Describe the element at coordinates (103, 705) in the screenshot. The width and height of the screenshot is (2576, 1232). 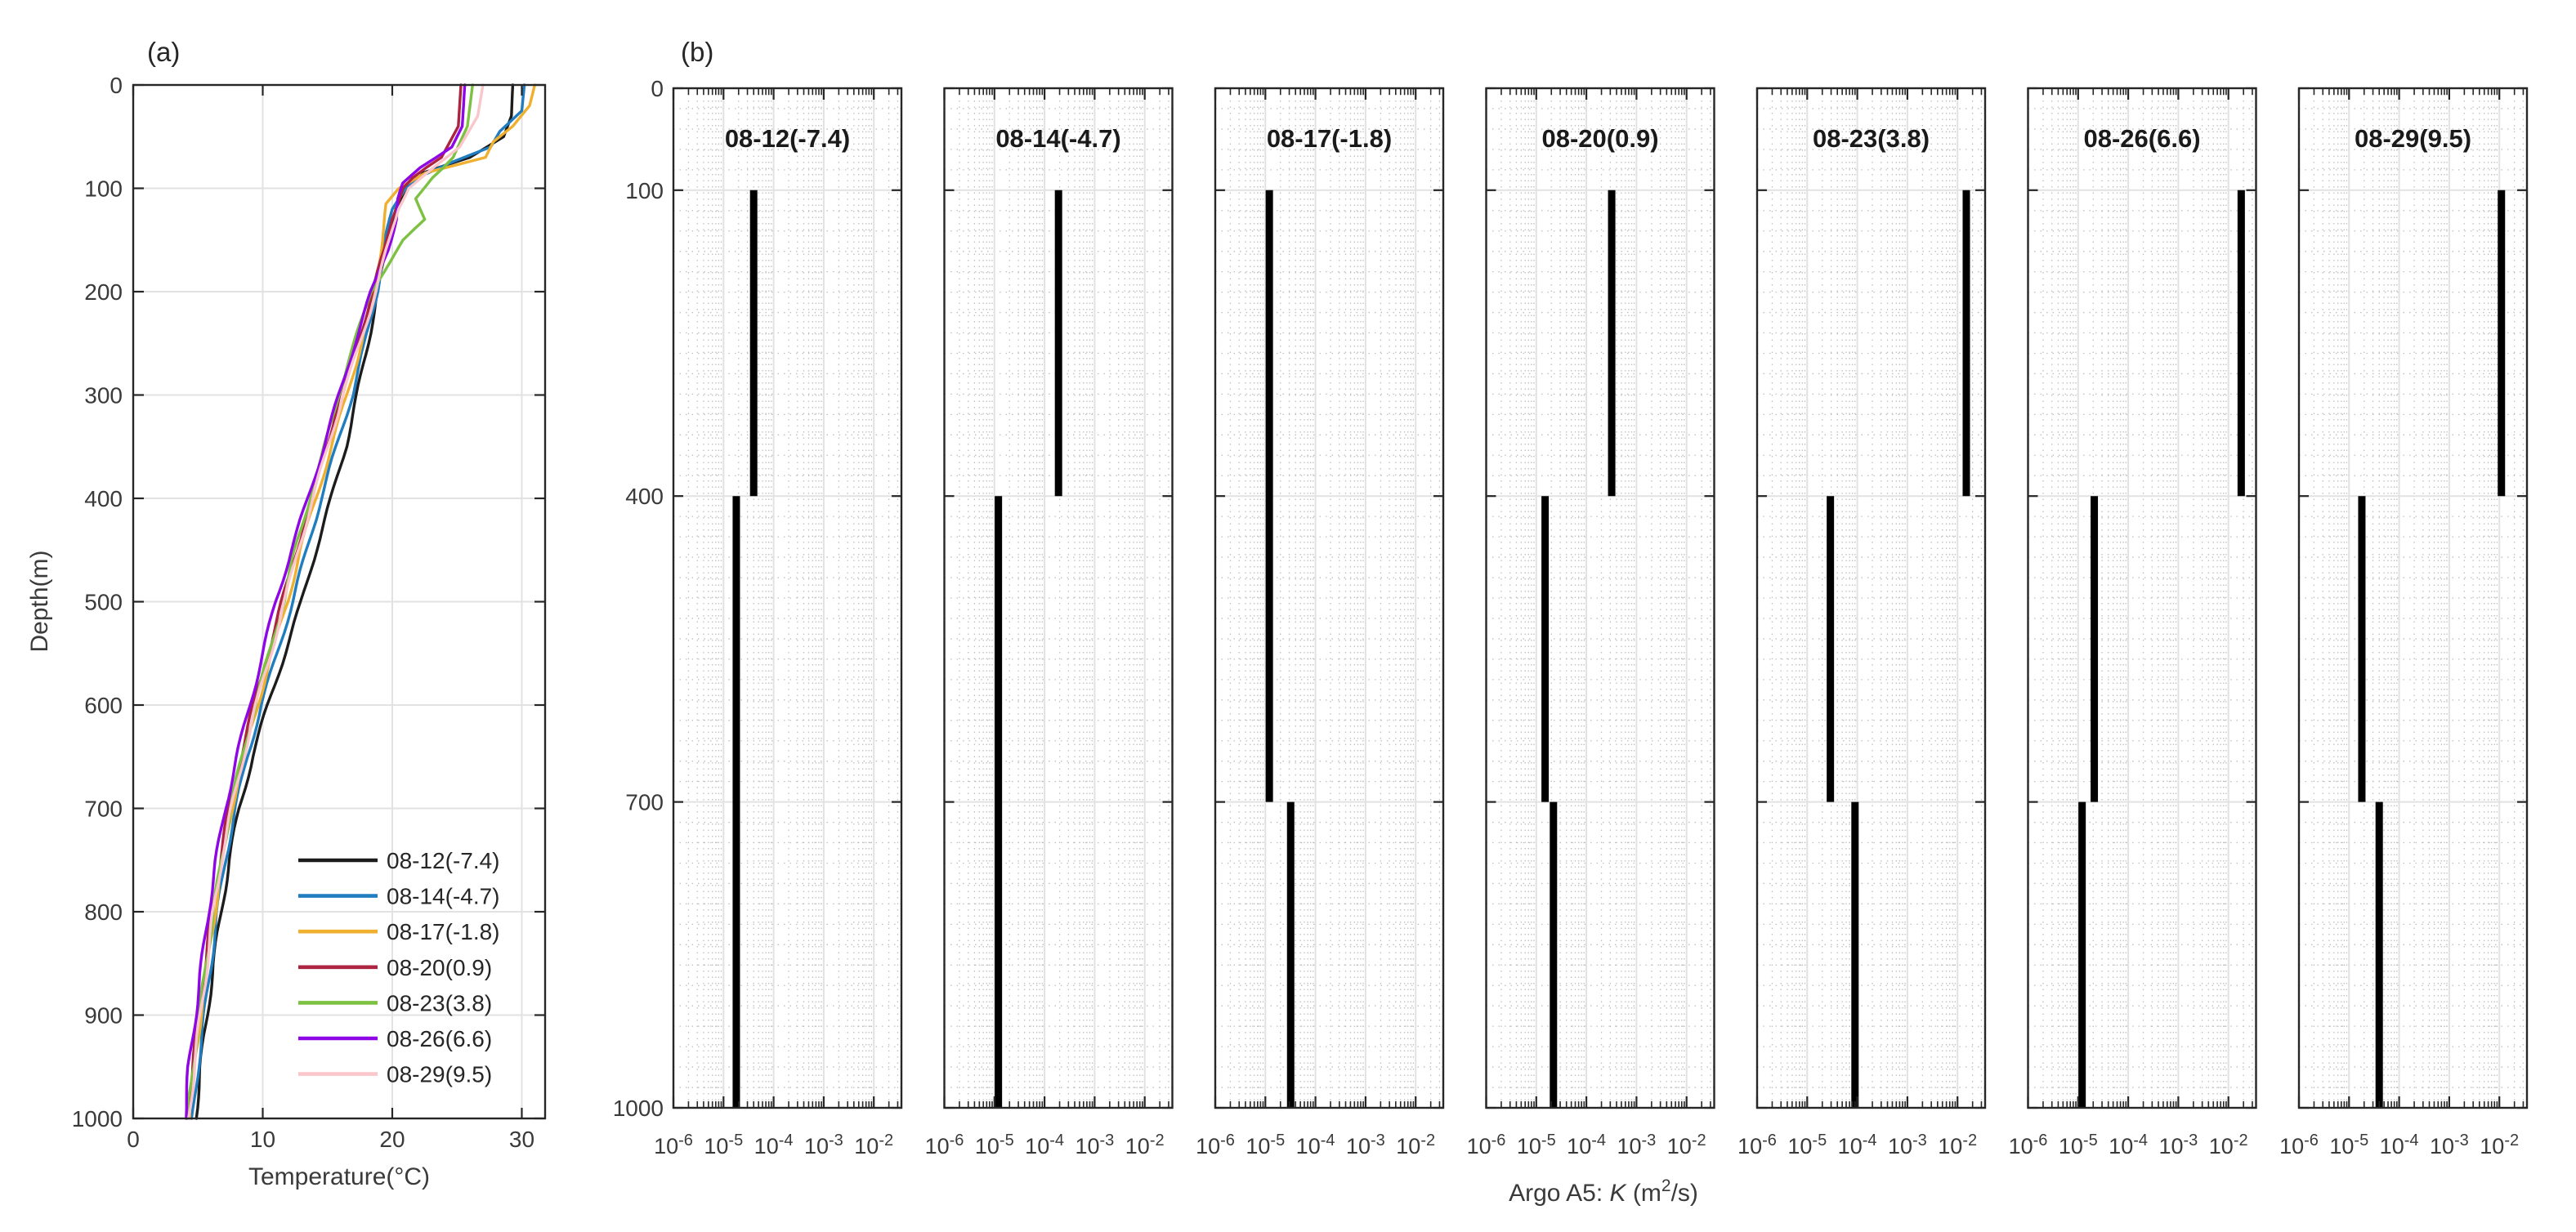
I see `panel-a-ytick-label: 600` at that location.